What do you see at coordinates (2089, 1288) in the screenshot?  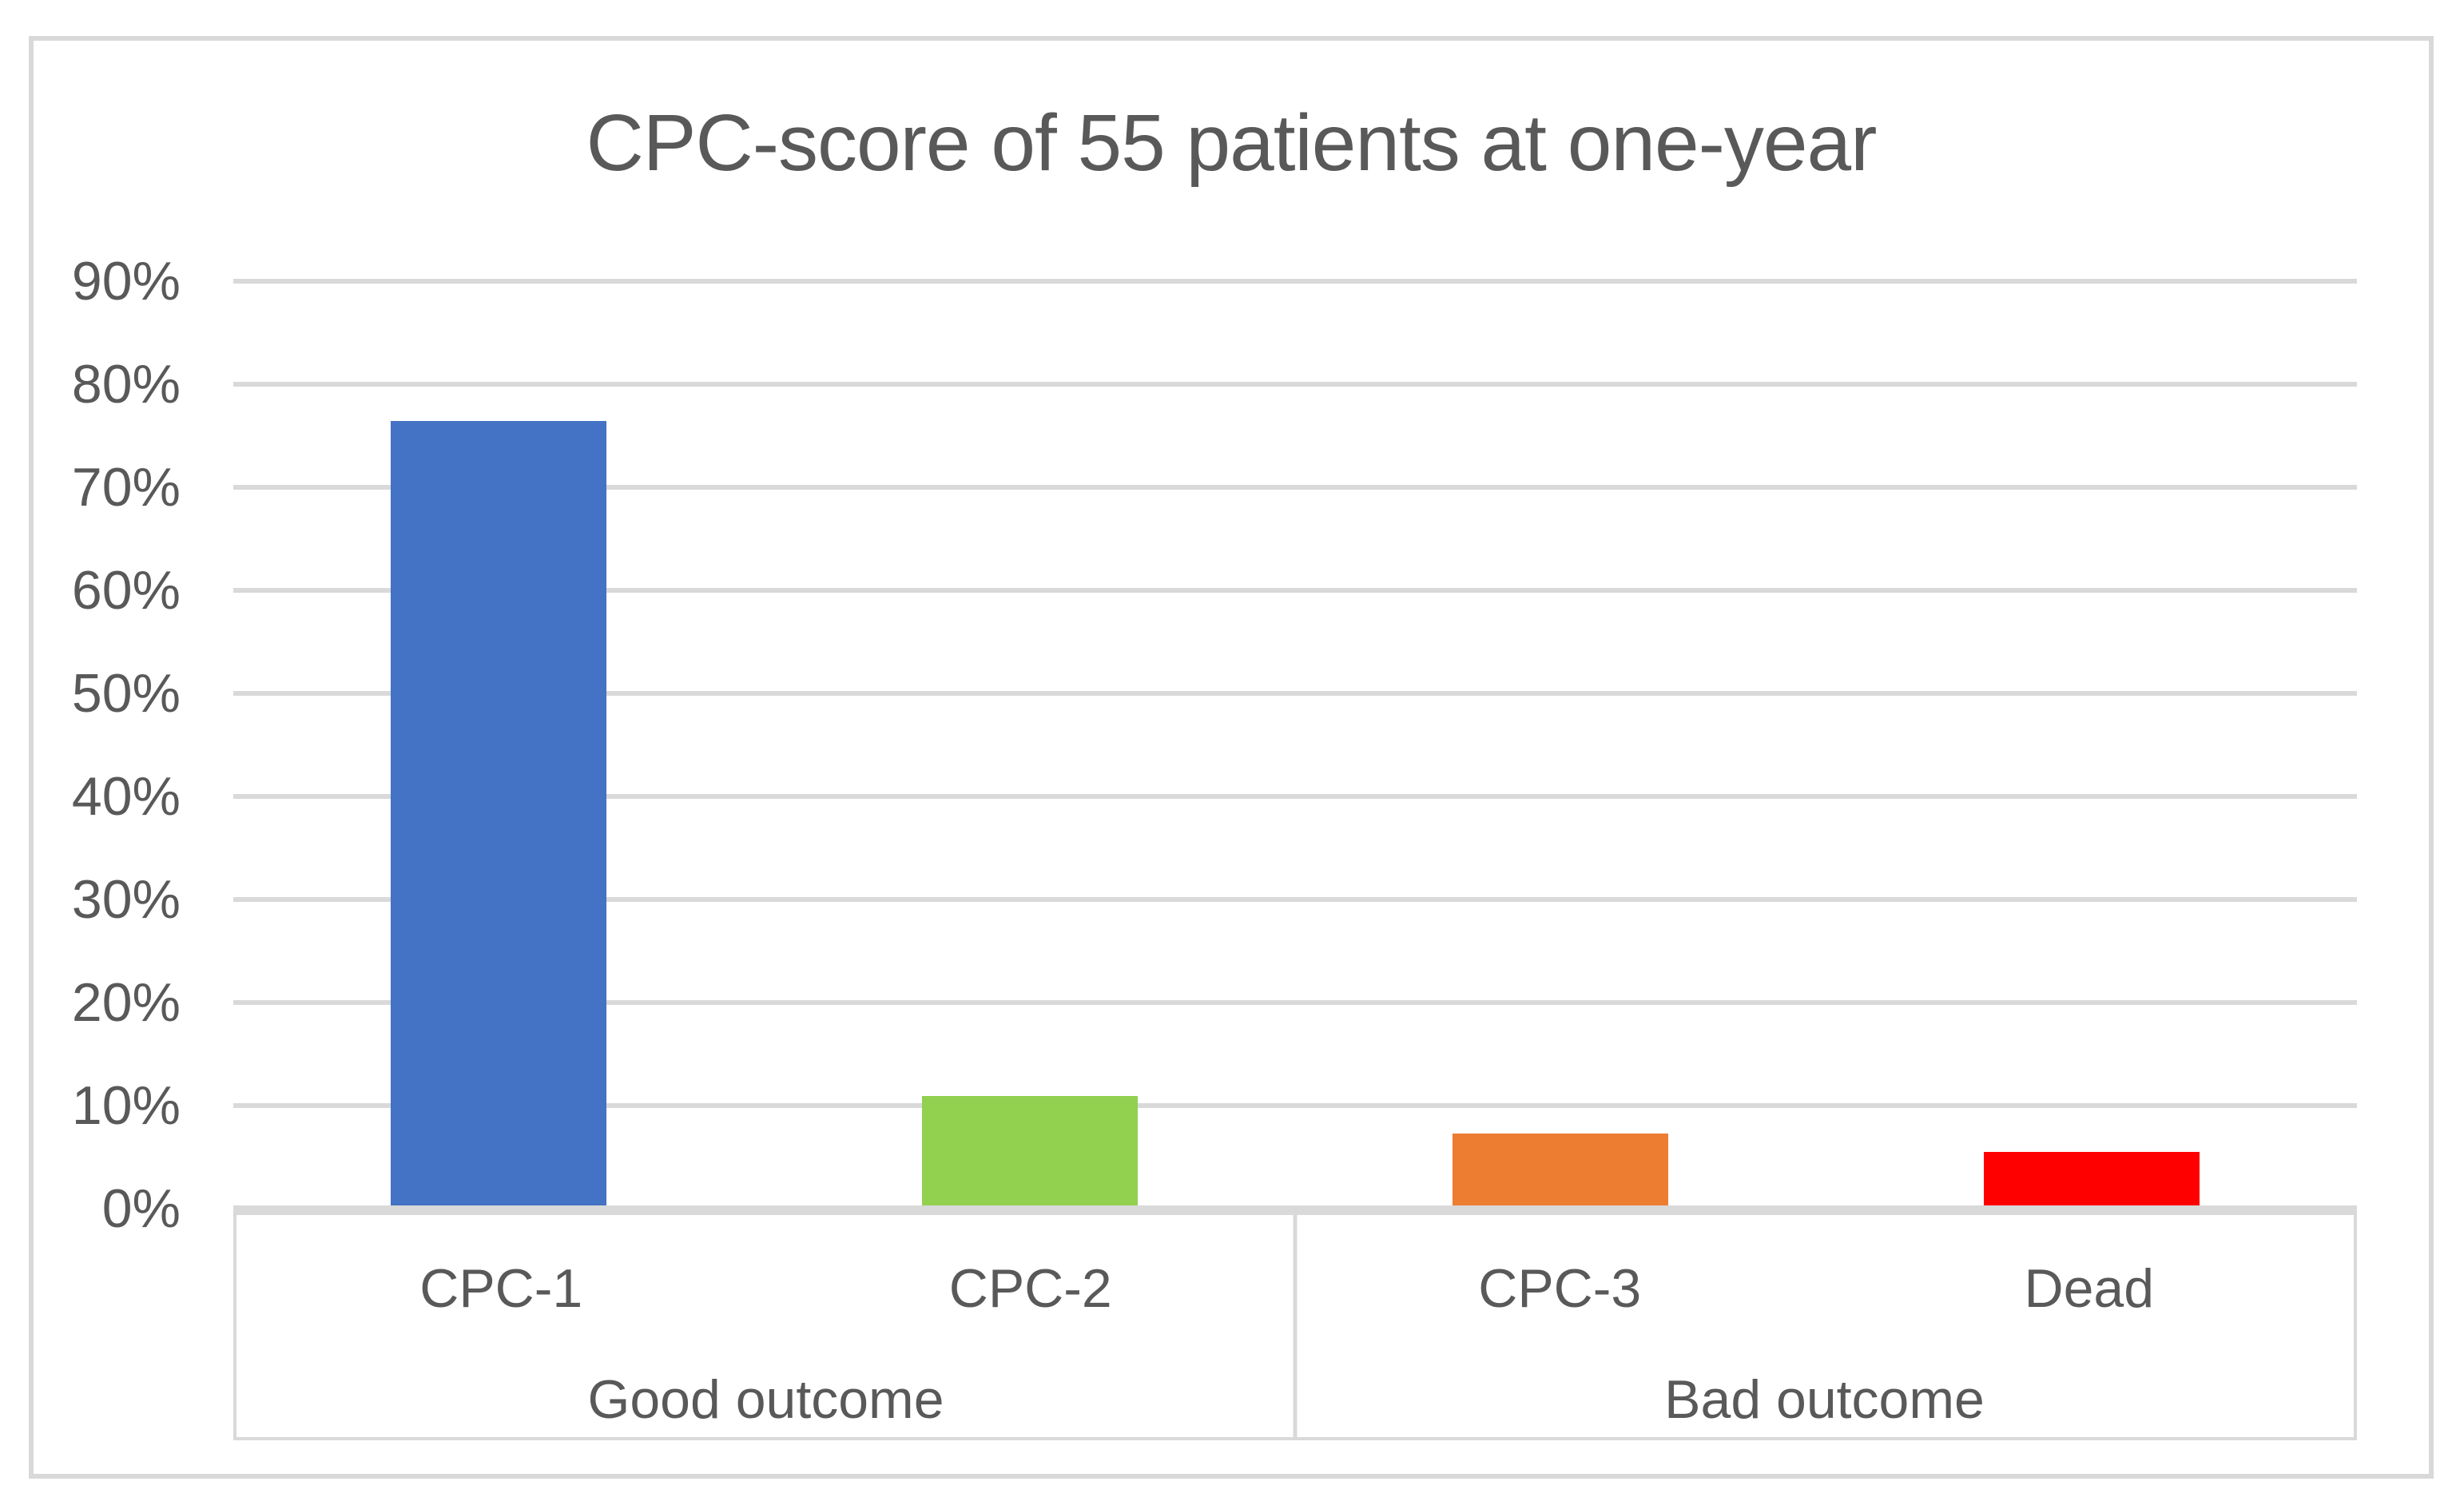 I see `category-label-dead: Dead` at bounding box center [2089, 1288].